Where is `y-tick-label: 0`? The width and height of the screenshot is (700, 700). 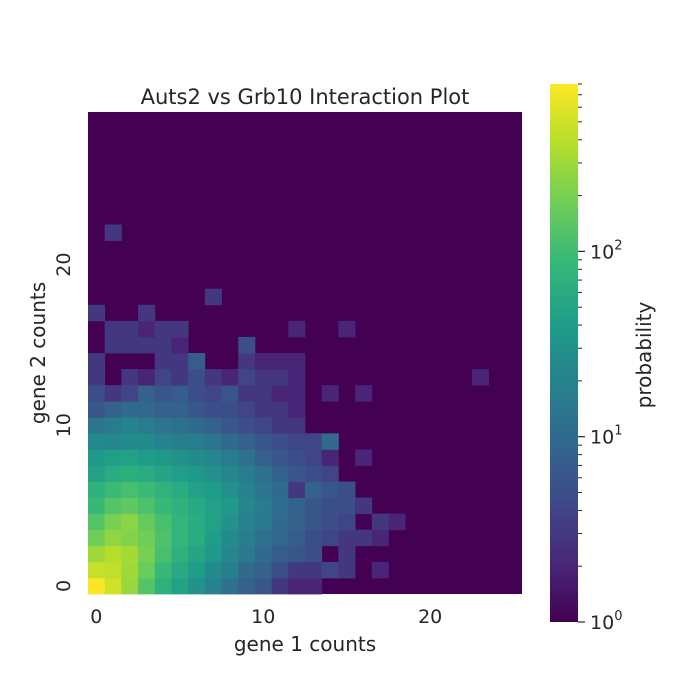 y-tick-label: 0 is located at coordinates (64, 586).